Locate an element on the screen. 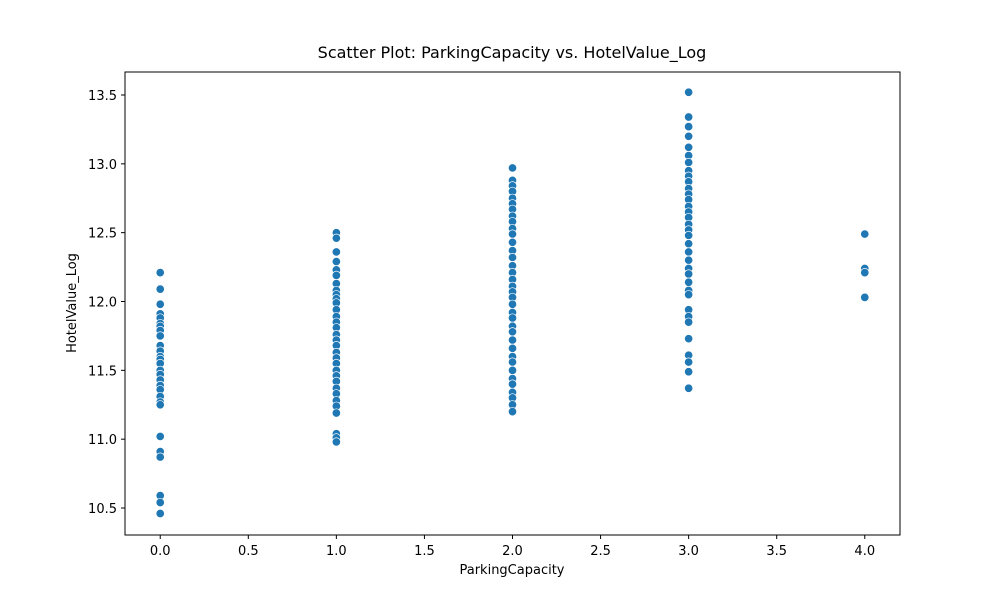  y-axis-label: HotelValue_Log is located at coordinates (72, 303).